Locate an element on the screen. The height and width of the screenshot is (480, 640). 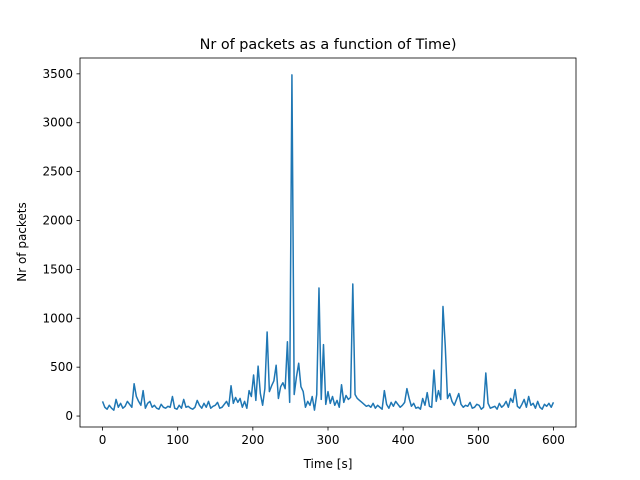
y-tick-label: 3000 is located at coordinates (57, 123).